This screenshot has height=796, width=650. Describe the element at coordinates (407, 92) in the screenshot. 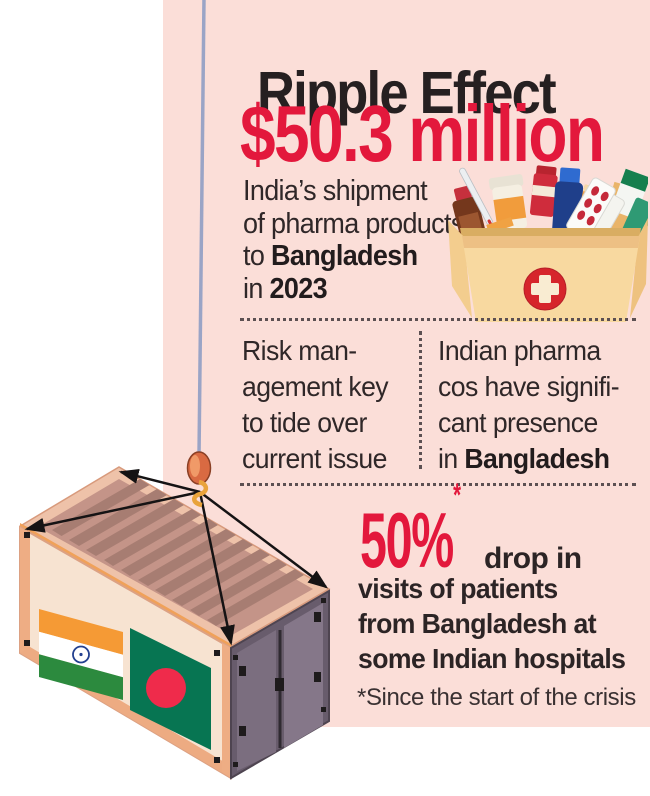

I see `headline: Ripple Effect` at that location.